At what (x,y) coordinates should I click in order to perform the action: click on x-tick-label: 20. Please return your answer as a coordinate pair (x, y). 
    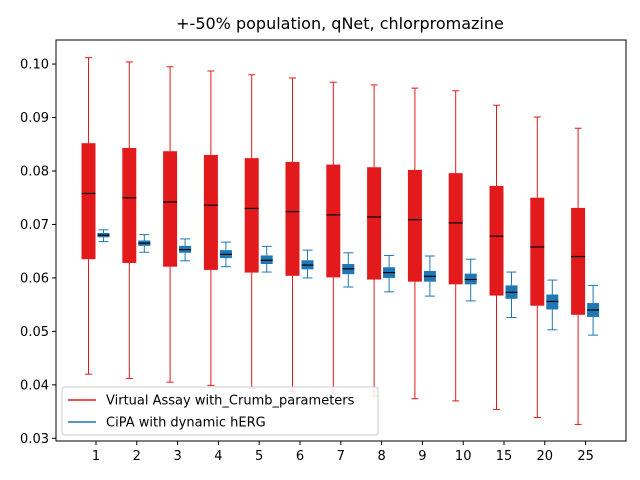
    Looking at the image, I should click on (545, 456).